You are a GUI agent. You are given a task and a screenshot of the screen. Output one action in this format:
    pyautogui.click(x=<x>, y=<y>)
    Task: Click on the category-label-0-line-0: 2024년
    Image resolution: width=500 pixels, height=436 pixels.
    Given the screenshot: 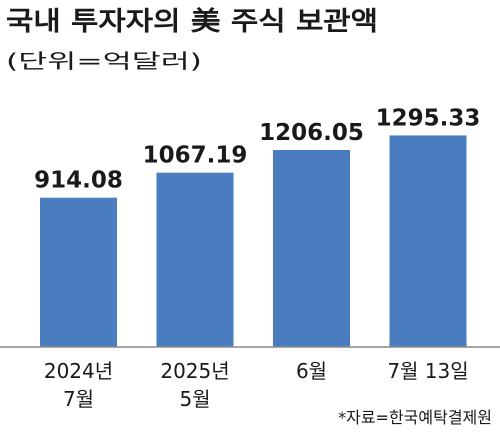 What is the action you would take?
    pyautogui.click(x=78, y=371)
    